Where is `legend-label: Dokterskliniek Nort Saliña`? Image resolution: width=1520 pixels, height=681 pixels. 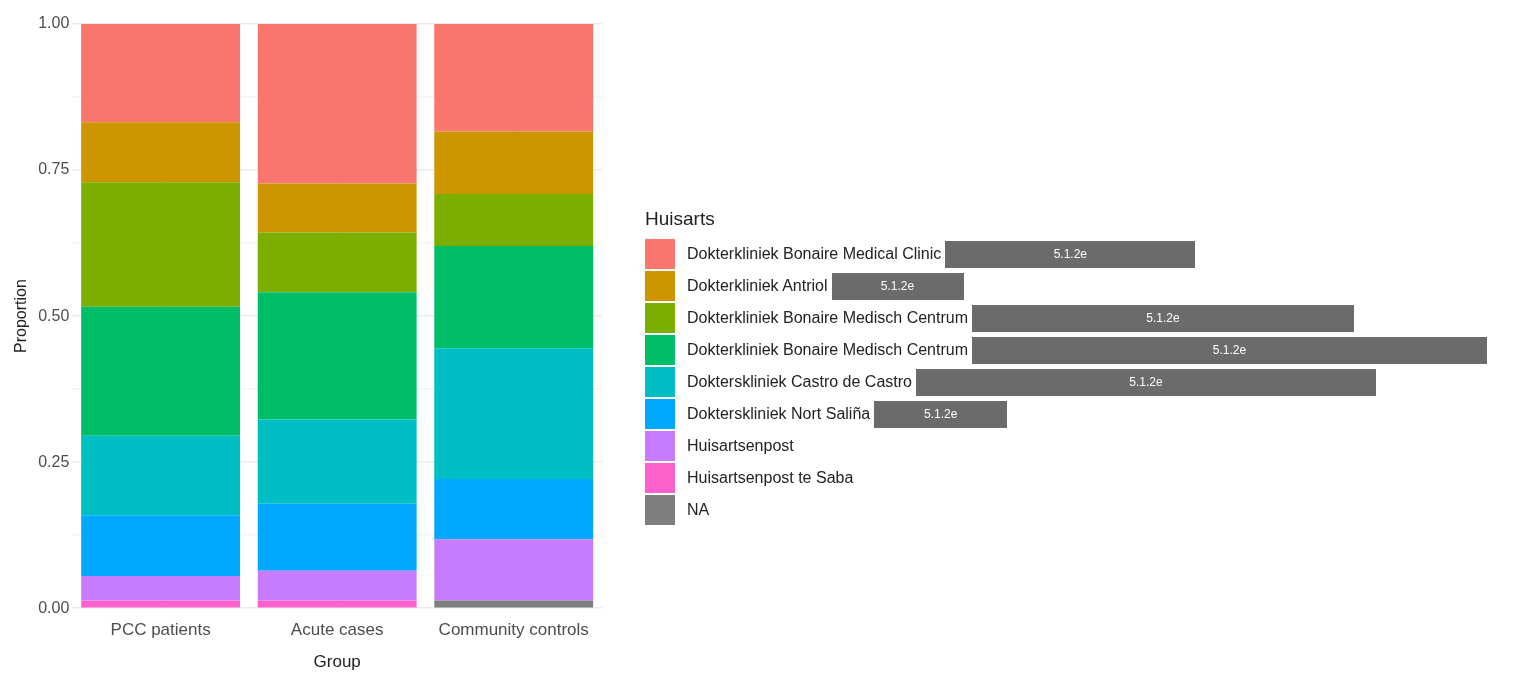
legend-label: Dokterskliniek Nort Saliña is located at coordinates (779, 414).